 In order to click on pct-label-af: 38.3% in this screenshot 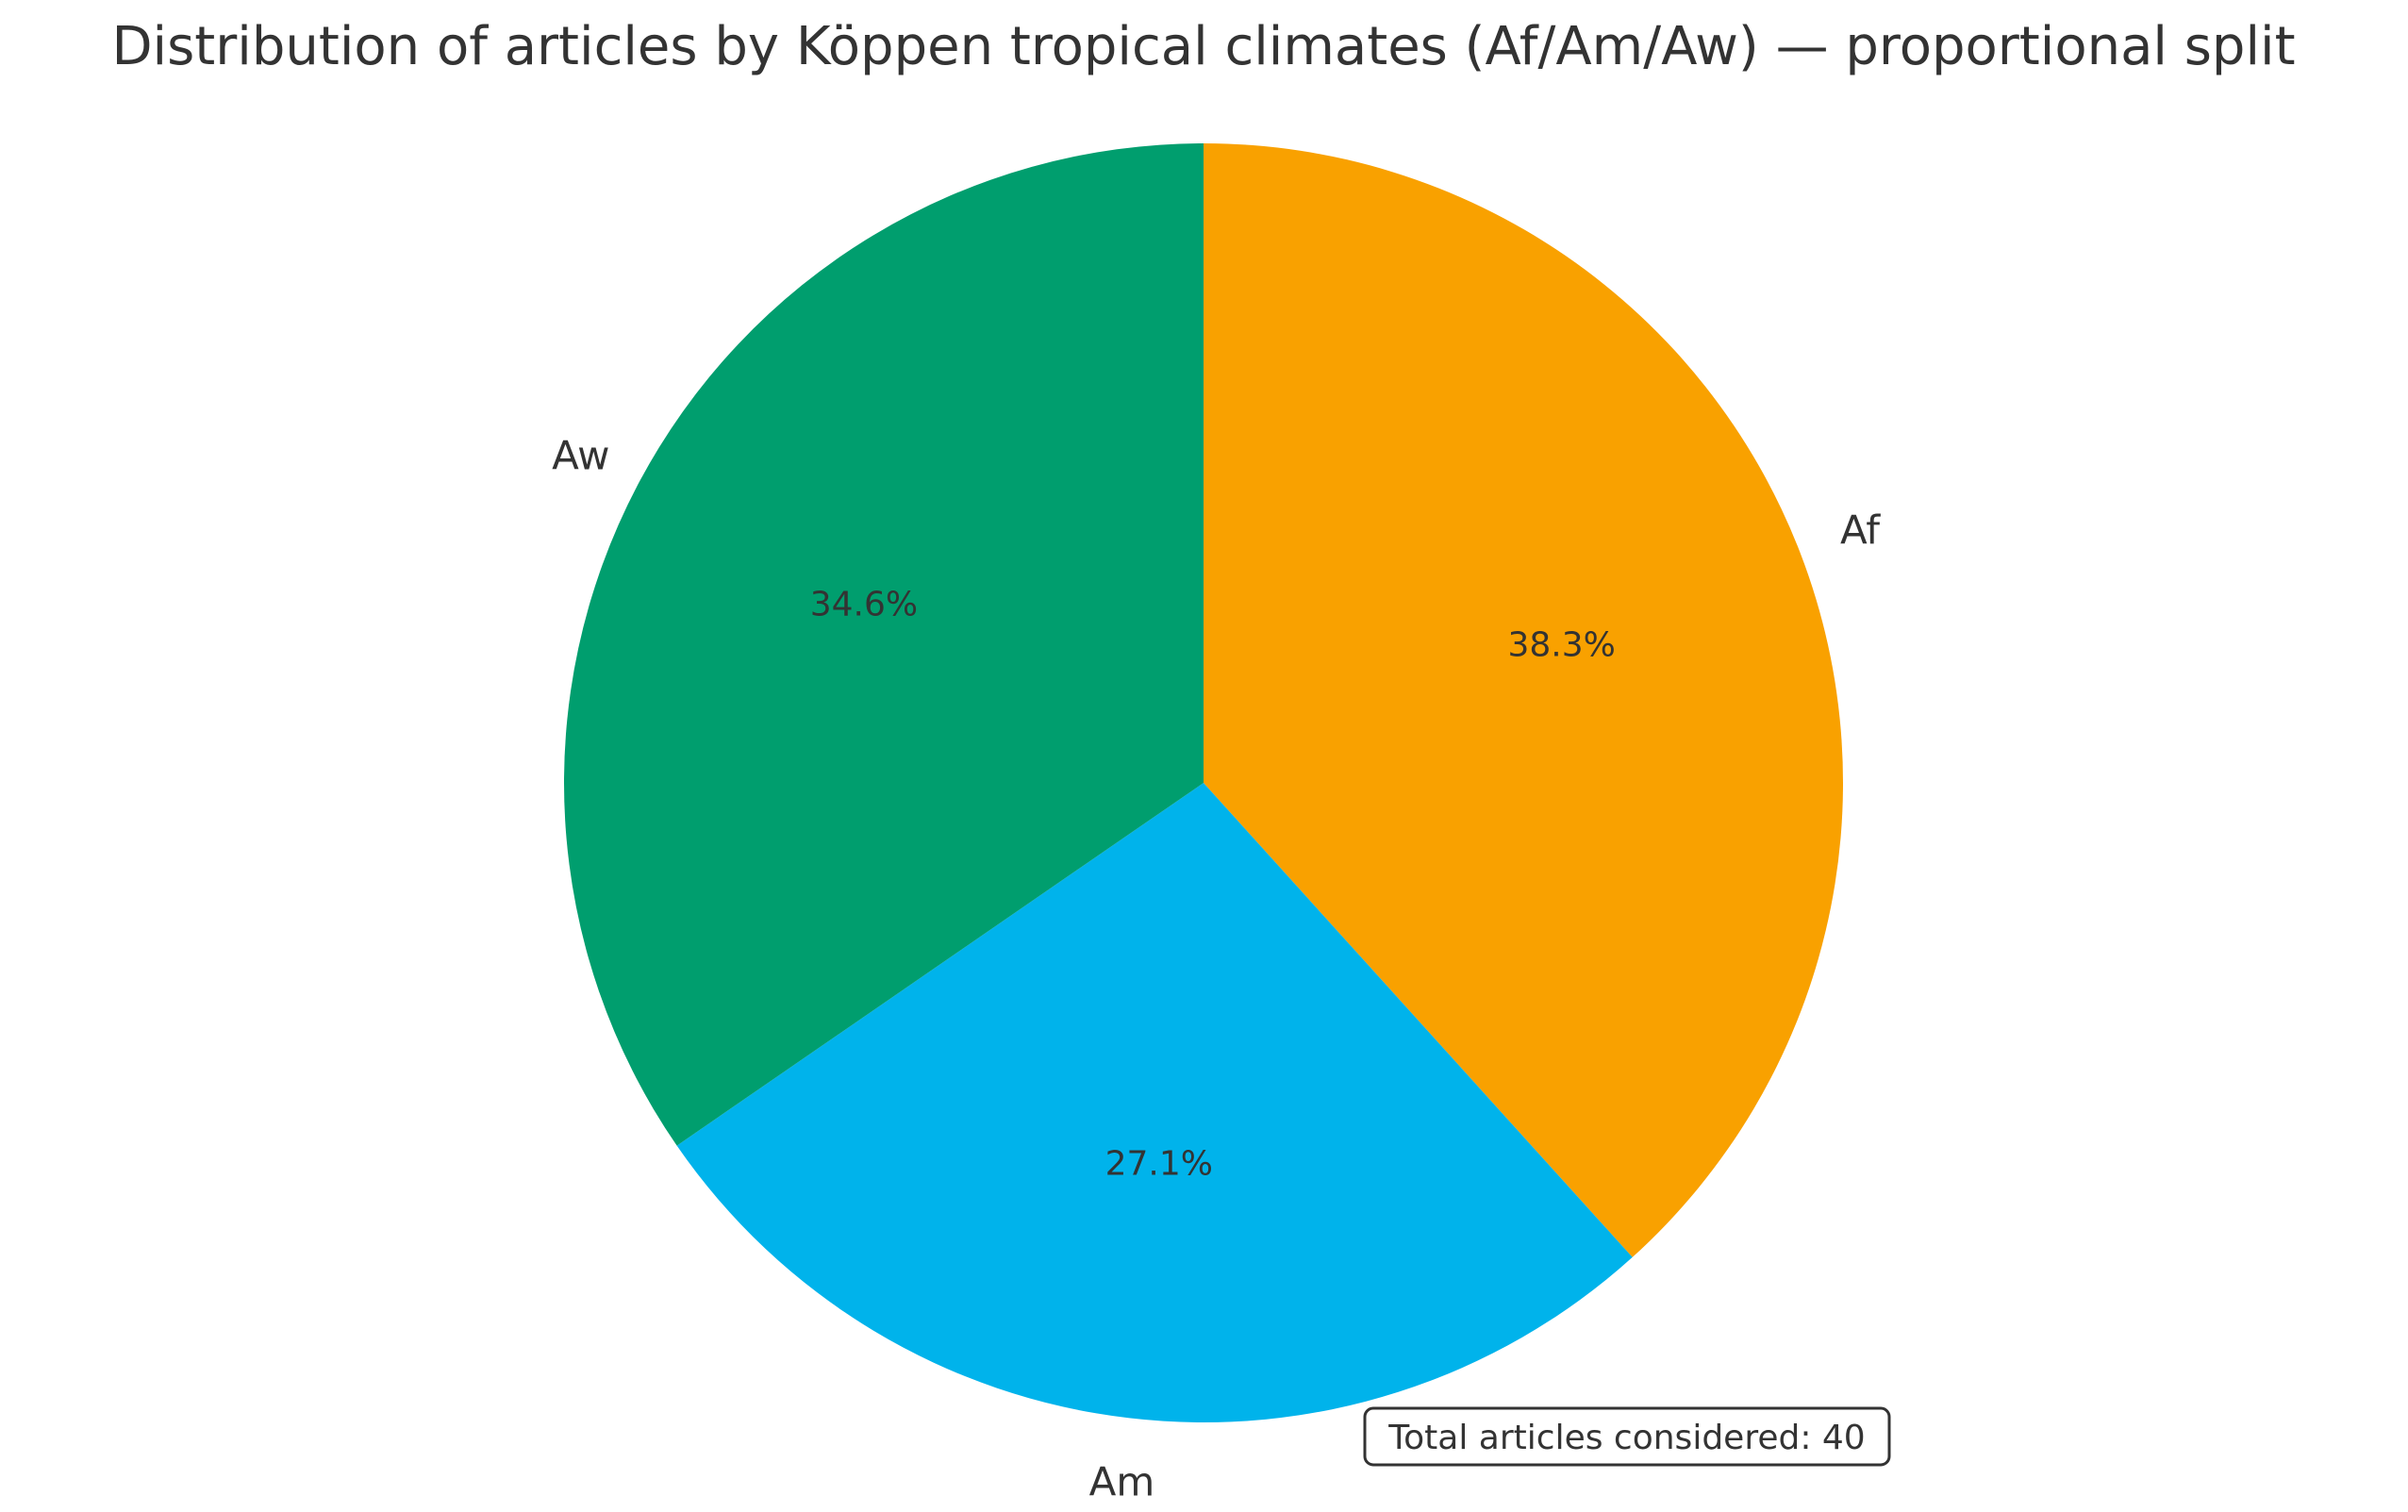, I will do `click(1561, 644)`.